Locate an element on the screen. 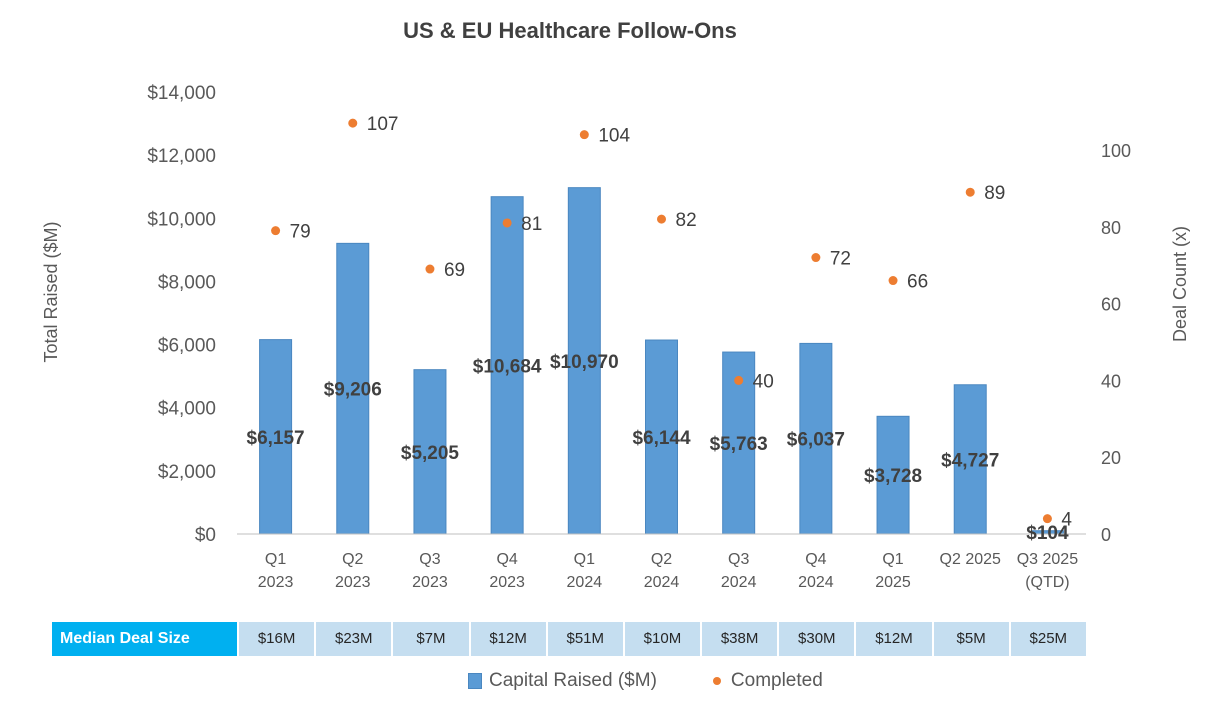  median-deal-size-cell: $23M is located at coordinates (353, 639).